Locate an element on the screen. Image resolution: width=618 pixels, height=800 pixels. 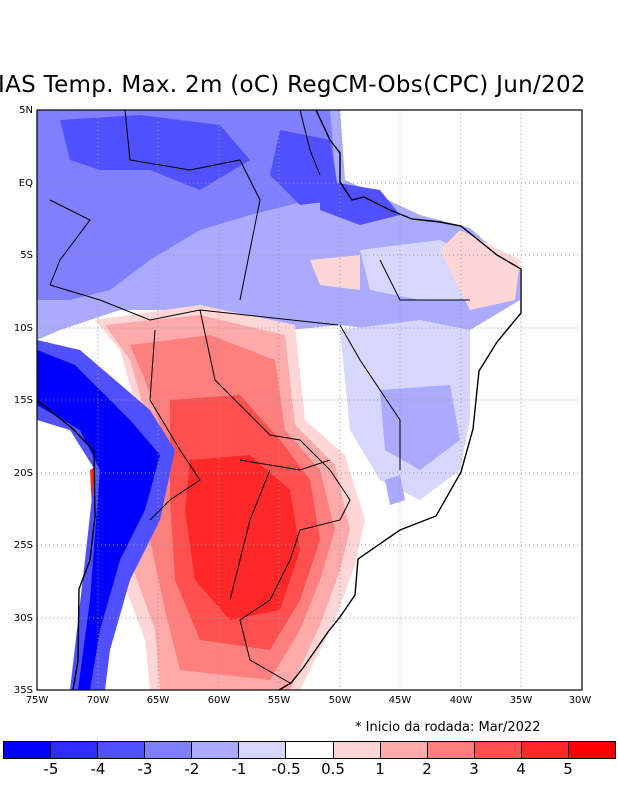
lon-label: 60W is located at coordinates (219, 700).